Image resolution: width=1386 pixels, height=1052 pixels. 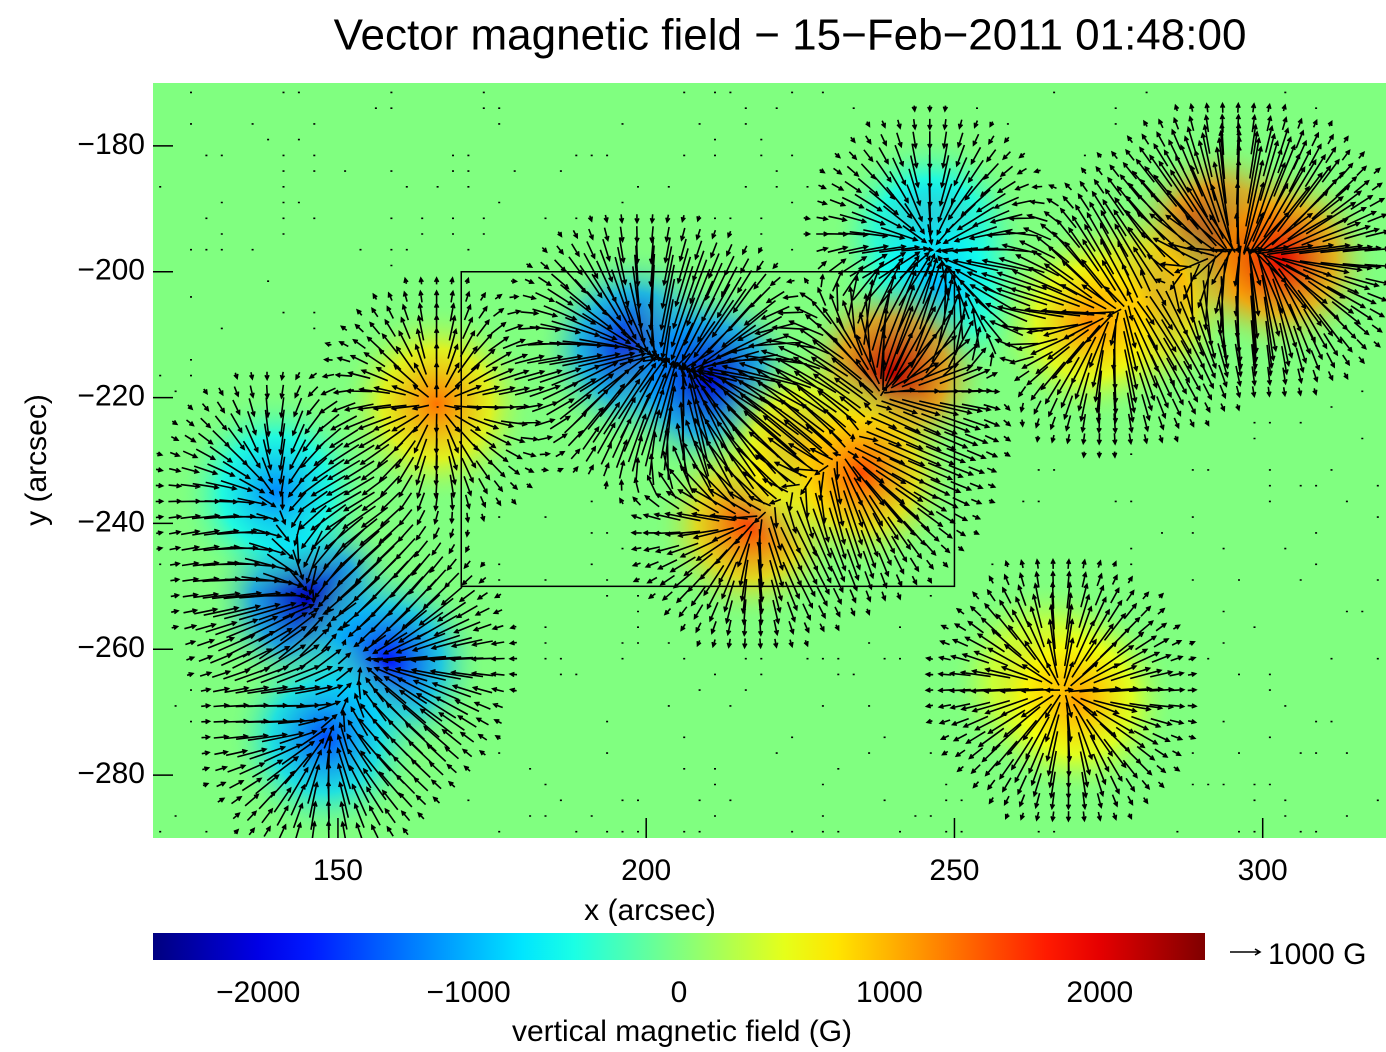 I want to click on y-tick-label: −280, so click(x=111, y=773).